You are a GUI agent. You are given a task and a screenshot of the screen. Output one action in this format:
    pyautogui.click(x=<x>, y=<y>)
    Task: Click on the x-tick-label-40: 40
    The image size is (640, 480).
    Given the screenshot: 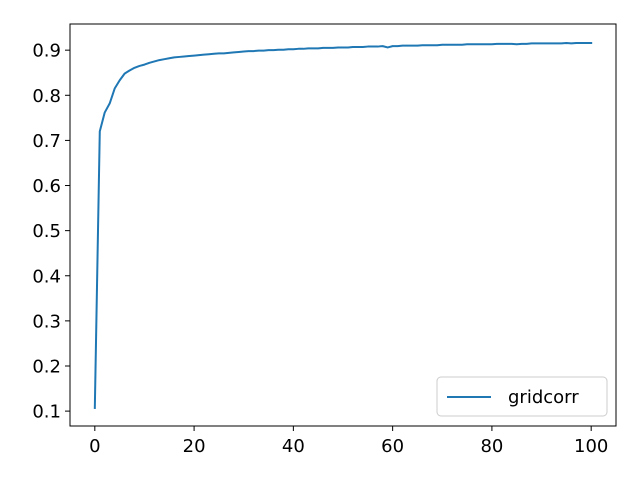 What is the action you would take?
    pyautogui.click(x=293, y=446)
    